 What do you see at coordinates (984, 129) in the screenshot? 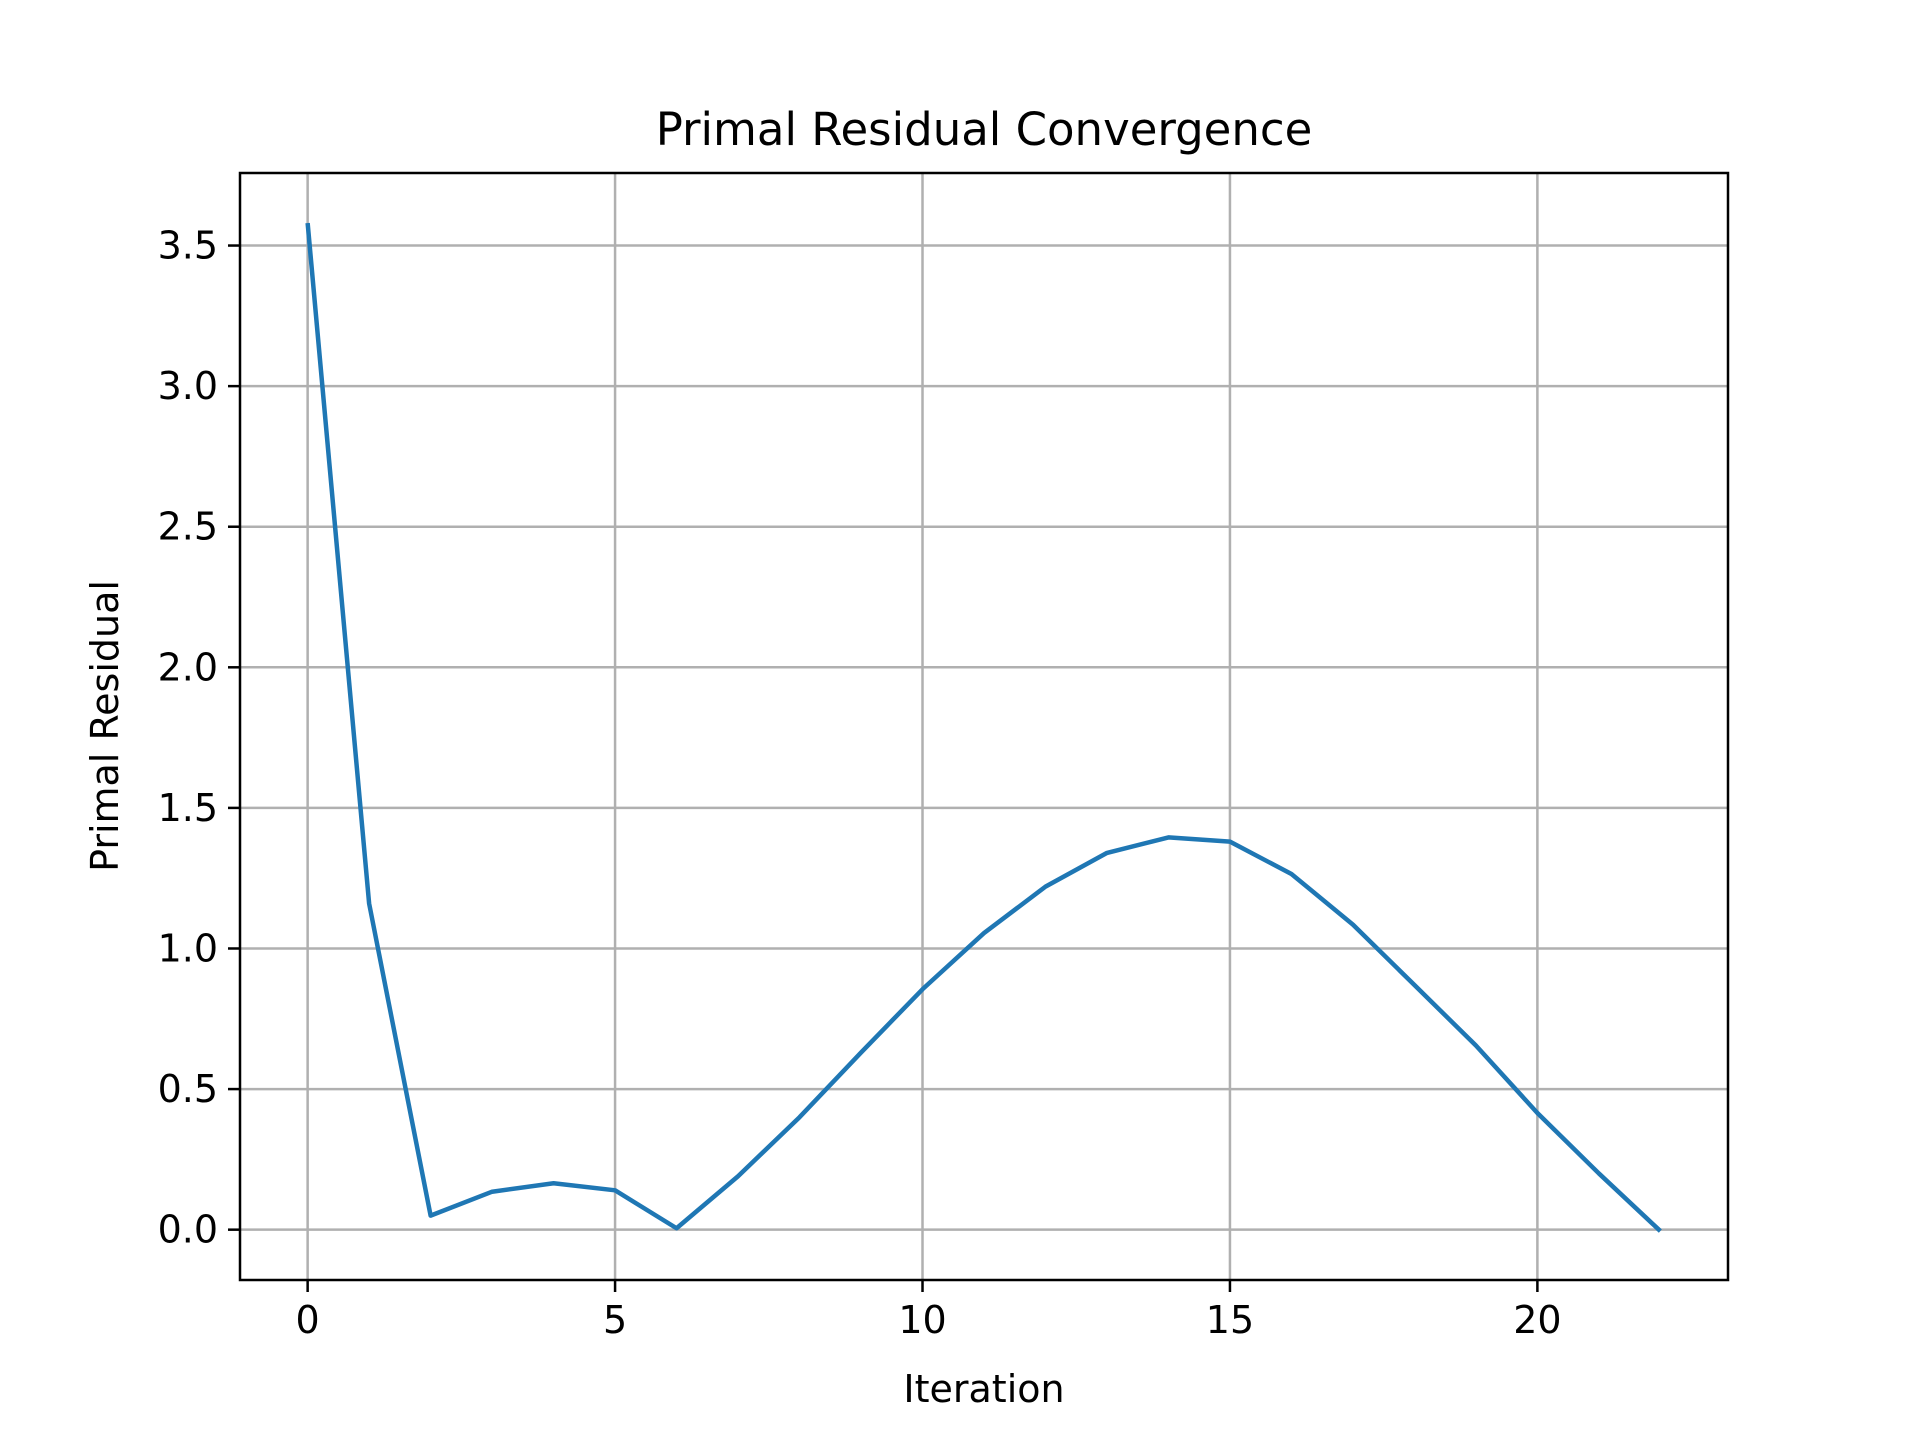
I see `chart-title: Primal Residual Convergence` at bounding box center [984, 129].